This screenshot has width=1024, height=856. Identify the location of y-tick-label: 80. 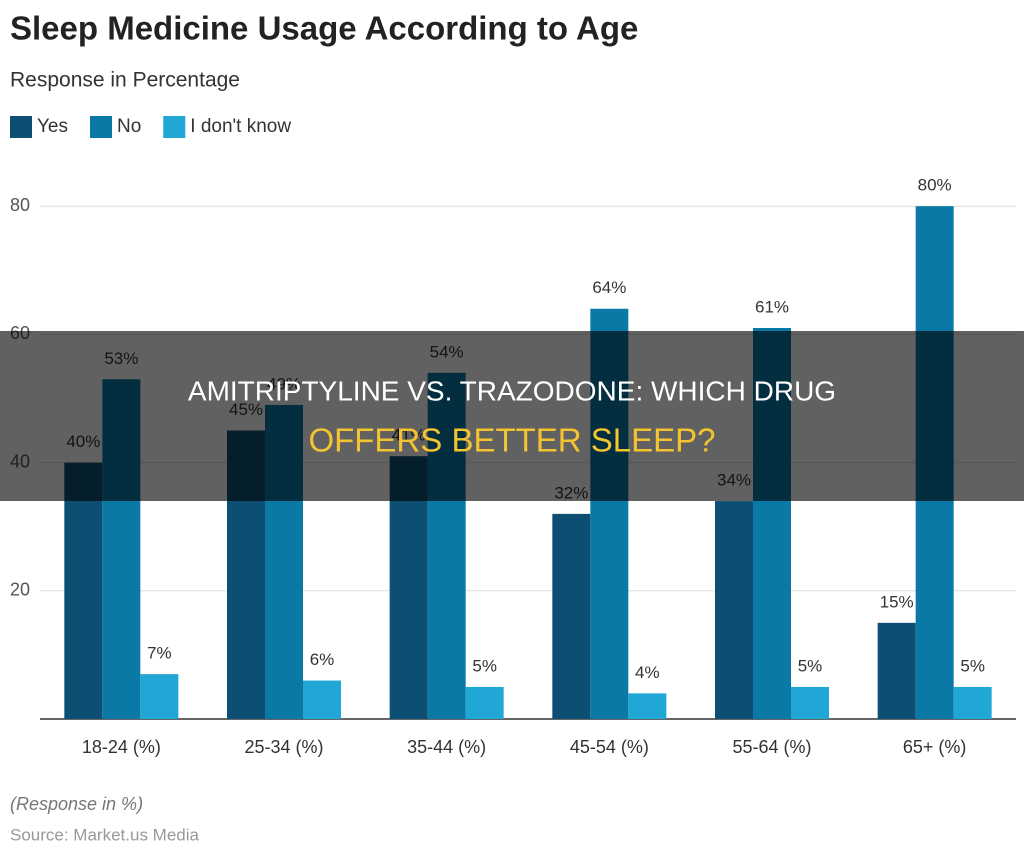
(20, 205).